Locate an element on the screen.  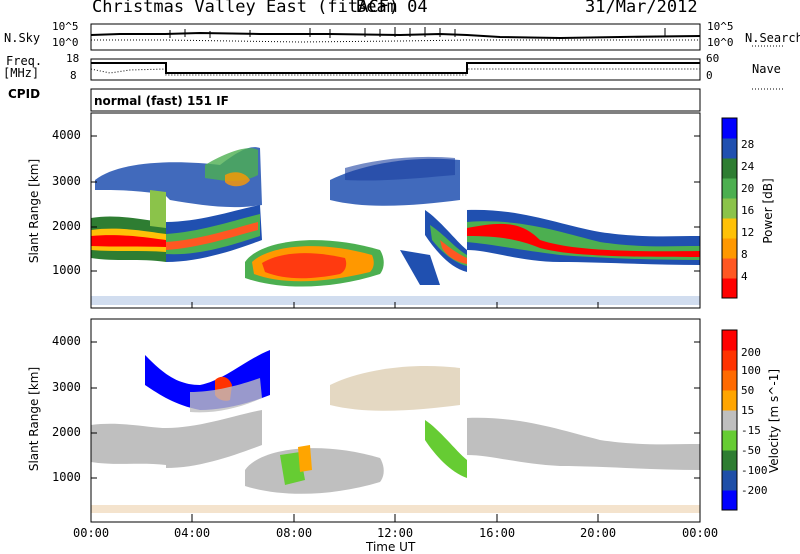
velocity-band-b is located at coordinates (214, 439).